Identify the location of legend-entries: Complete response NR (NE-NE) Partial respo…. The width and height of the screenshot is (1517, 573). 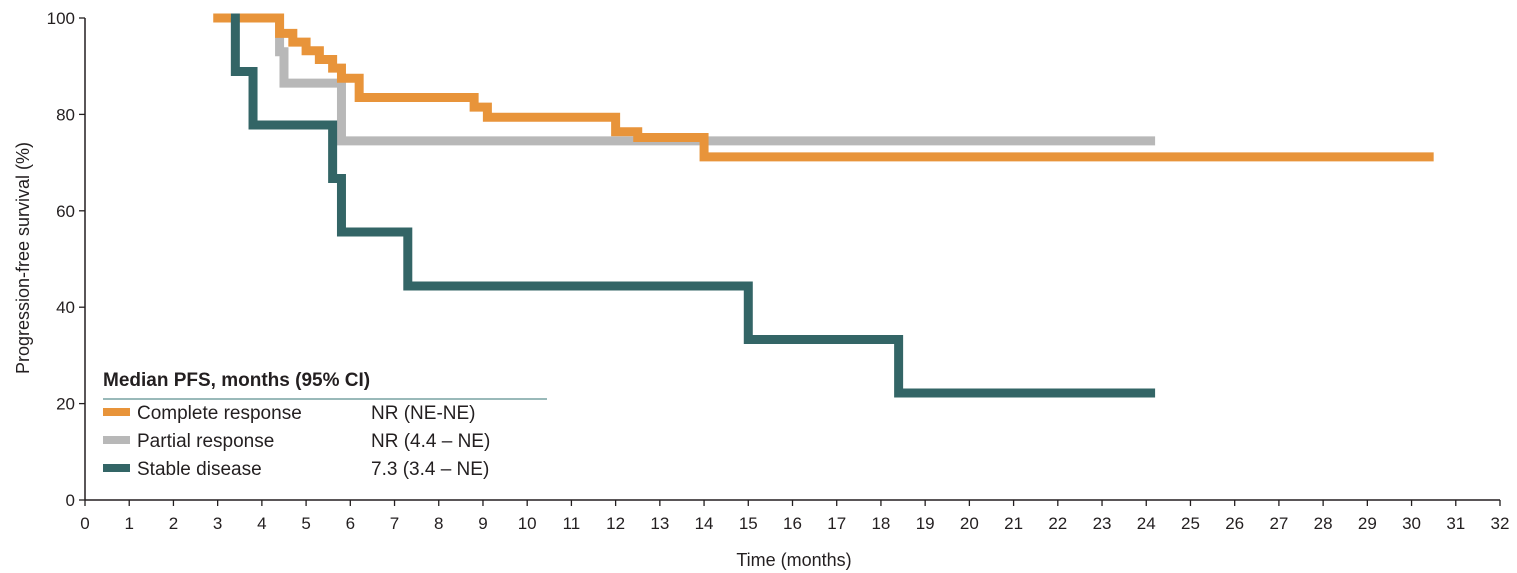
(296, 441).